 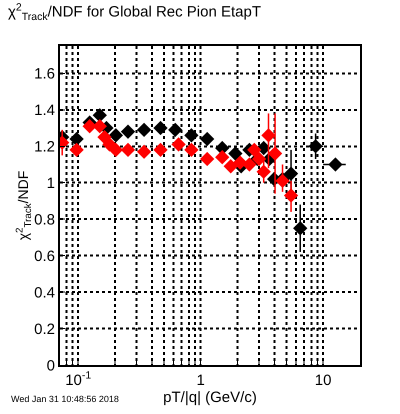 I want to click on y-tick-label: 0.8, so click(x=44, y=219).